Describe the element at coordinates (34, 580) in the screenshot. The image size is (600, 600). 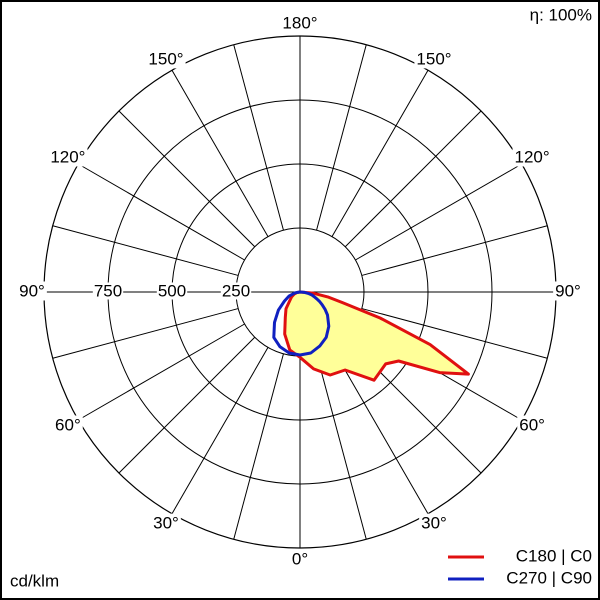
I see `unit-label: cd/klm` at that location.